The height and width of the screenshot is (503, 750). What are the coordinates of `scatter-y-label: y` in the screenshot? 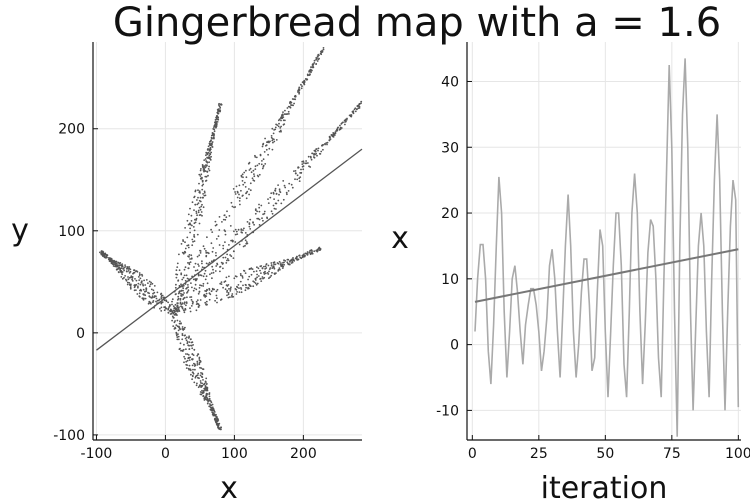 It's located at (20, 230).